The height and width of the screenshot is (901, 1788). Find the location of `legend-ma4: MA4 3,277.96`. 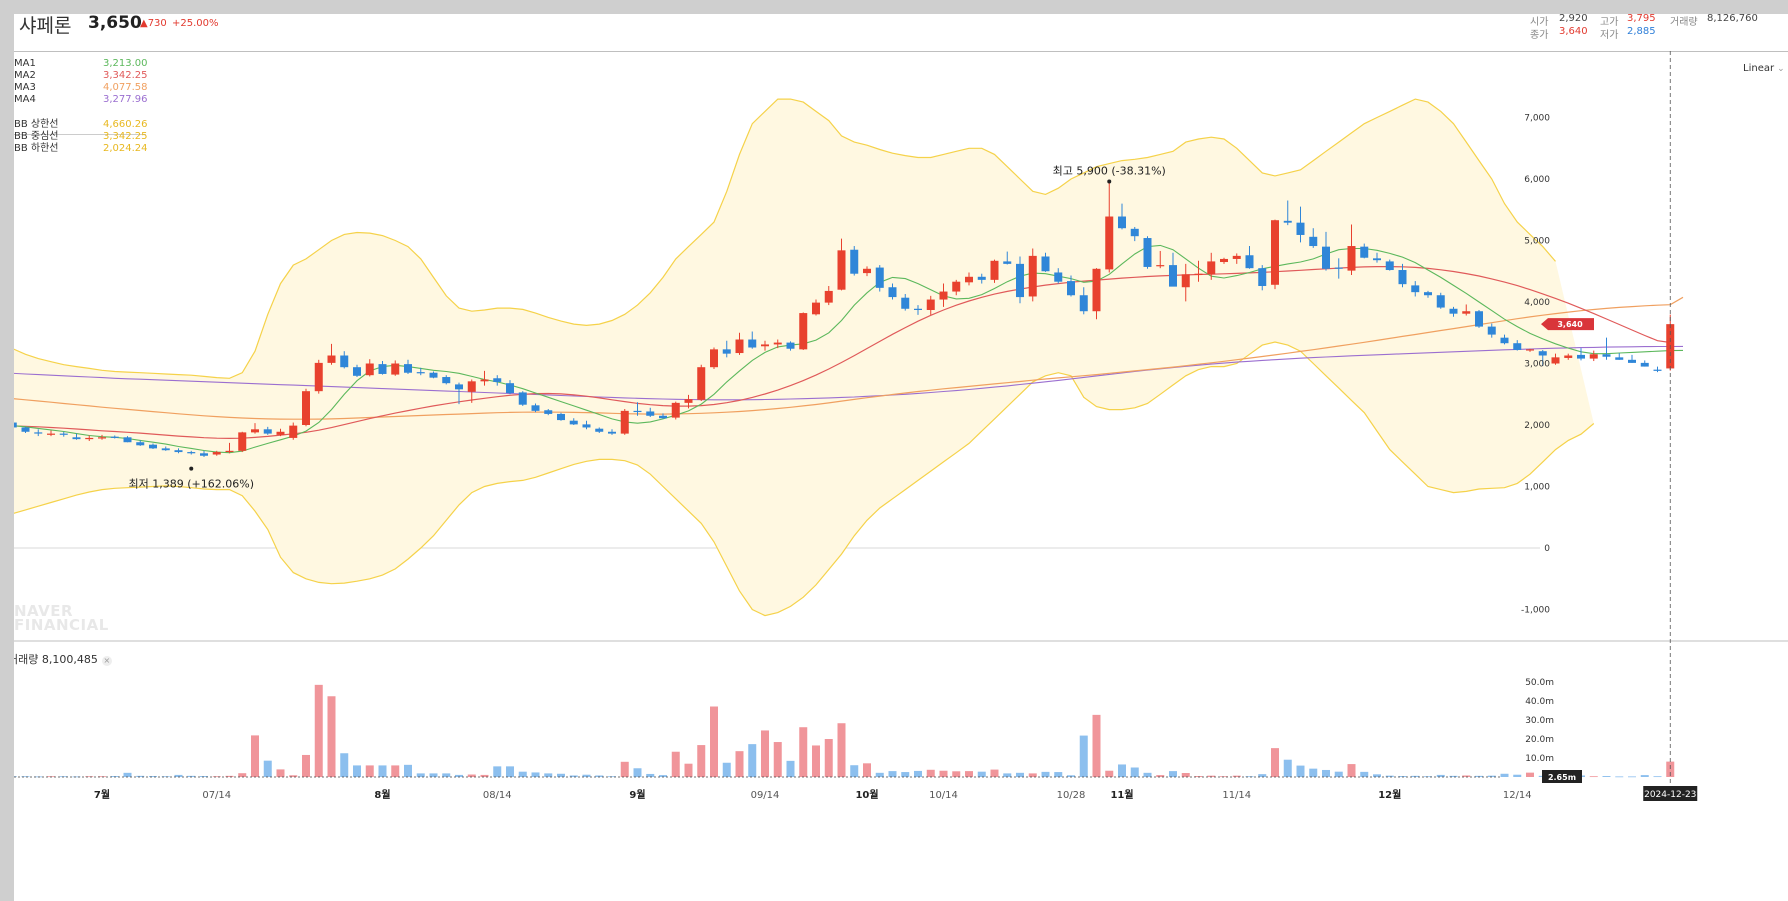

legend-ma4: MA4 3,277.96 is located at coordinates (81, 99).